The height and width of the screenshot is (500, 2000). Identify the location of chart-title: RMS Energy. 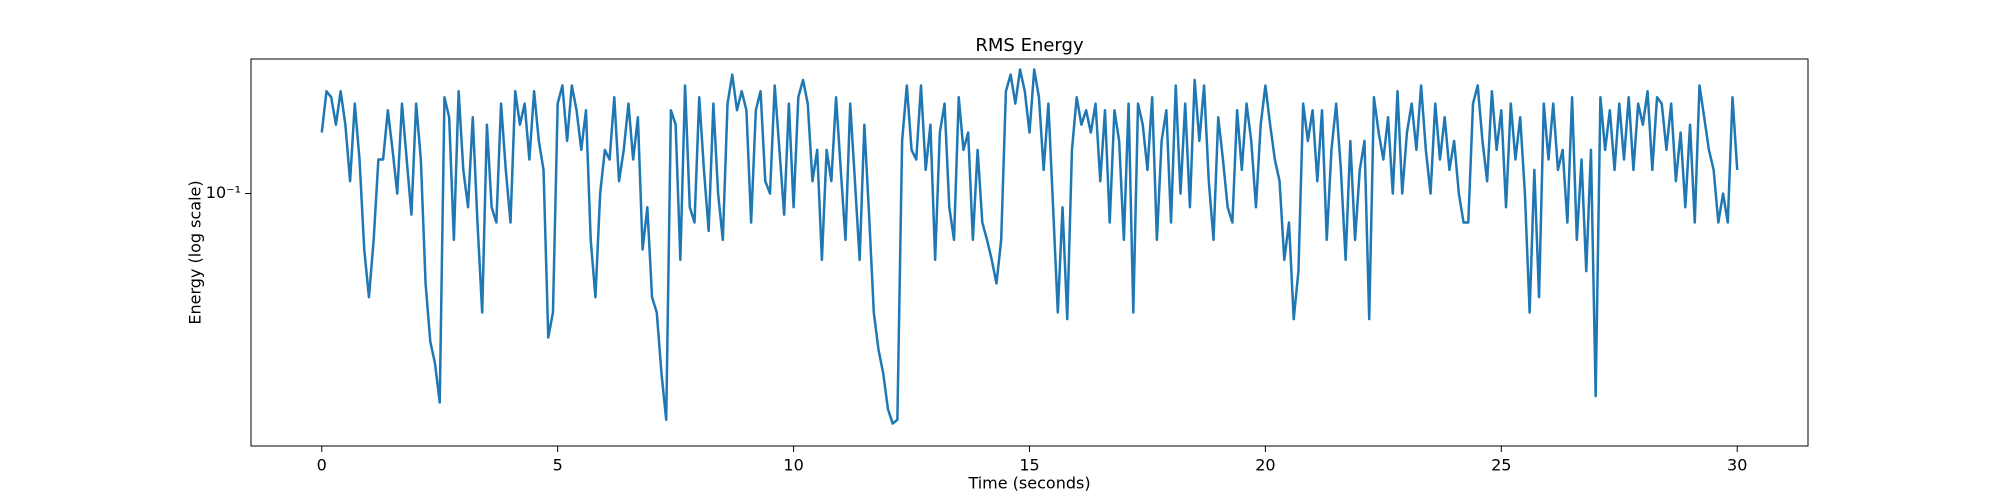
(1029, 45).